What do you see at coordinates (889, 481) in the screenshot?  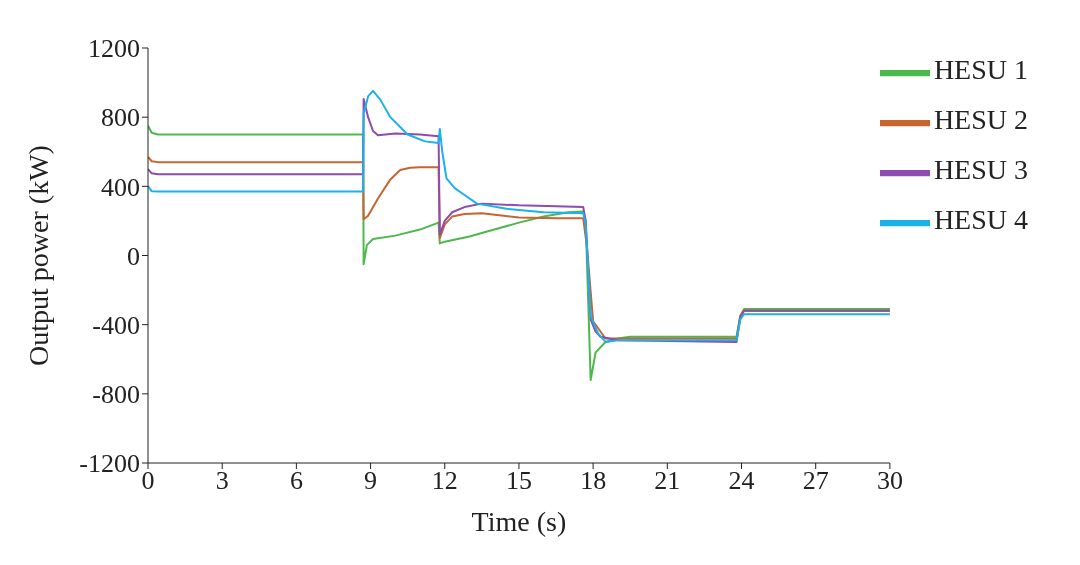 I see `x-tick-label: 30` at bounding box center [889, 481].